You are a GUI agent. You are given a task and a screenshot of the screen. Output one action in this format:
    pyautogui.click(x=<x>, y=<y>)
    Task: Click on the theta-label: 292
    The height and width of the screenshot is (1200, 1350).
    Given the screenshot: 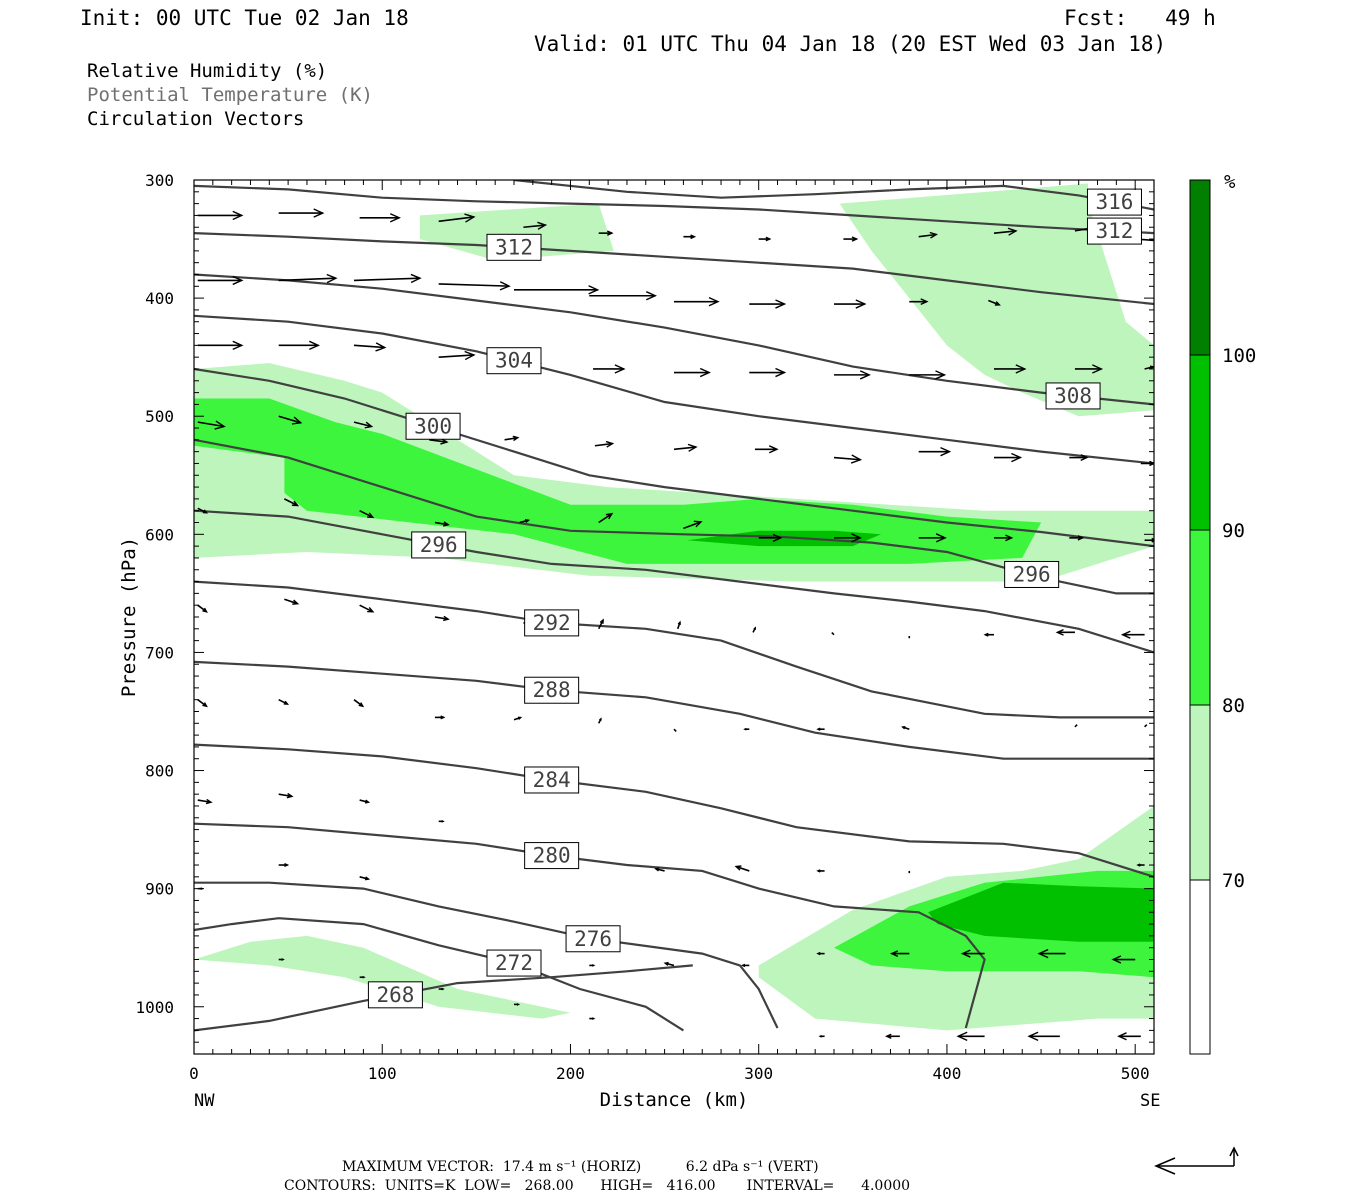 What is the action you would take?
    pyautogui.click(x=552, y=623)
    